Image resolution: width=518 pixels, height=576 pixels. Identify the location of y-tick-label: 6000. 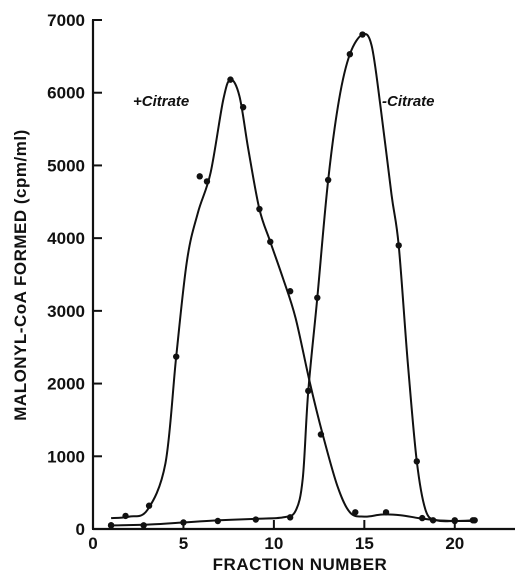
(66, 93).